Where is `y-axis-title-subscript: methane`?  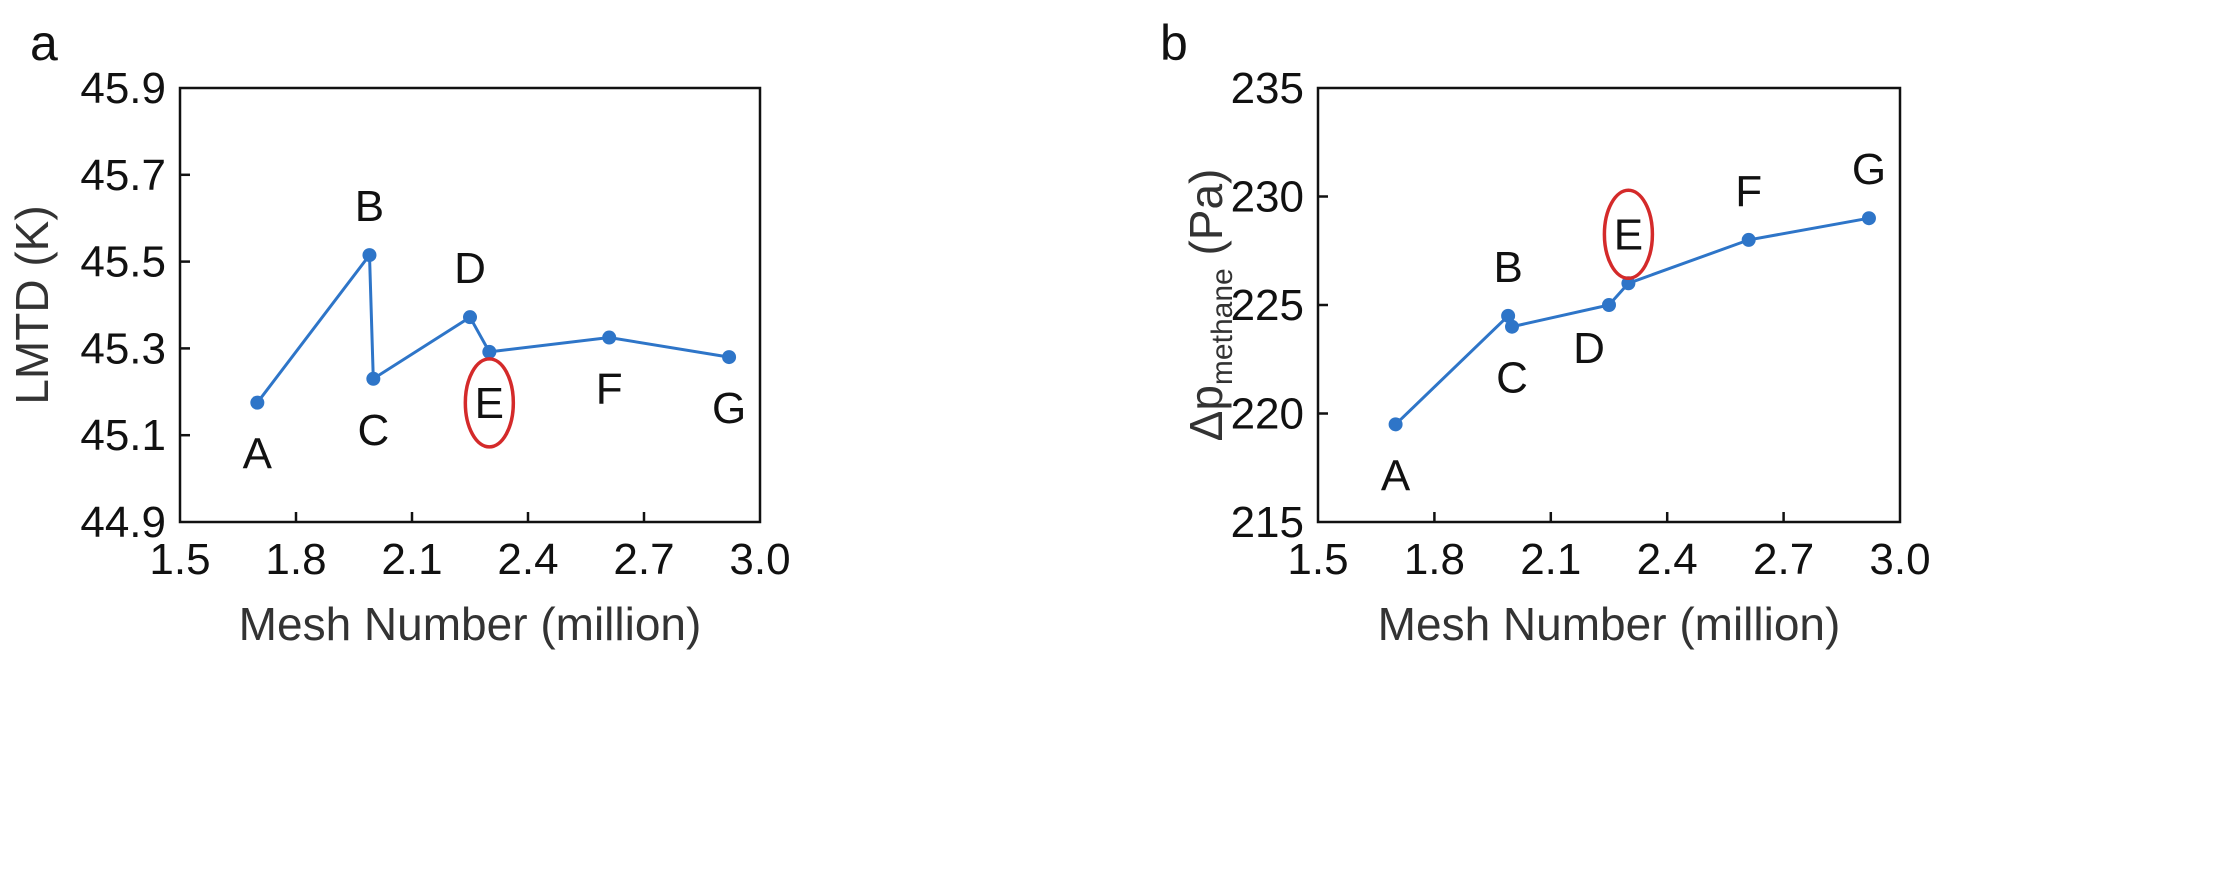
y-axis-title-subscript: methane is located at coordinates (1222, 326).